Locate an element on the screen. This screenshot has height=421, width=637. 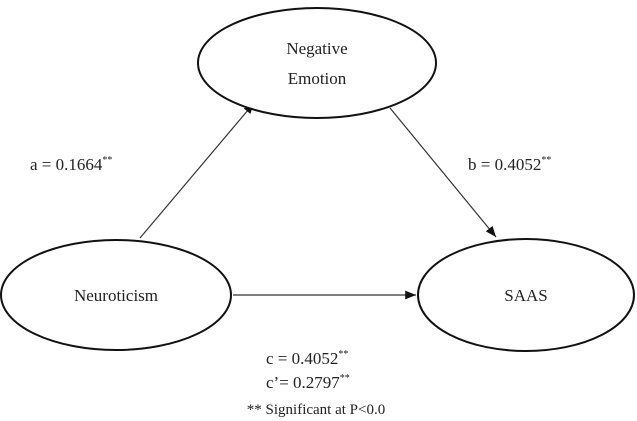
path-label: c = 0.4052** is located at coordinates (307, 358).